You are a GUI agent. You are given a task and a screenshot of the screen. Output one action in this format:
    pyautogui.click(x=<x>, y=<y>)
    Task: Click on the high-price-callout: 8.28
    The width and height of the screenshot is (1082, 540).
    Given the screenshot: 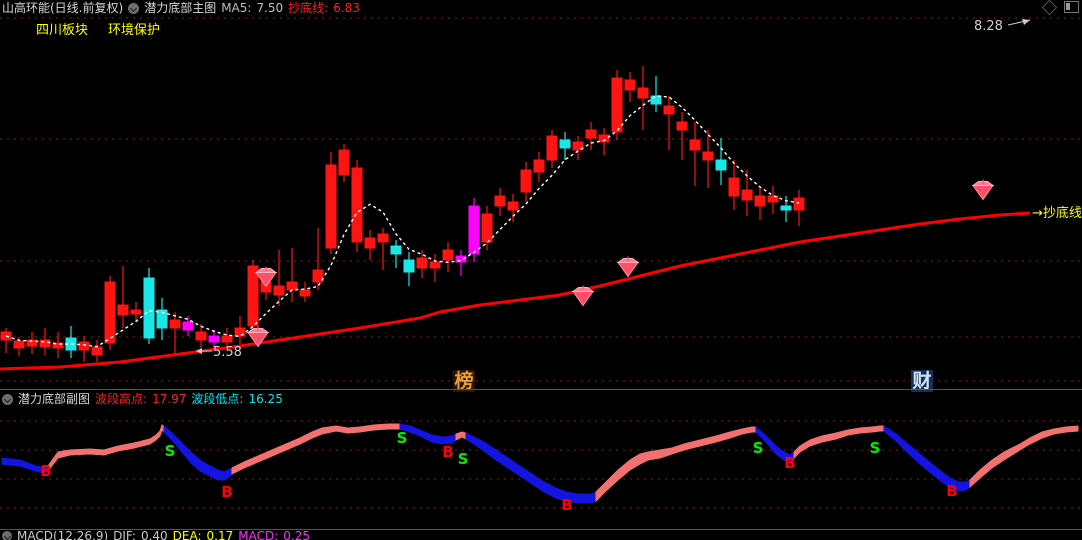 What is the action you would take?
    pyautogui.click(x=1002, y=26)
    